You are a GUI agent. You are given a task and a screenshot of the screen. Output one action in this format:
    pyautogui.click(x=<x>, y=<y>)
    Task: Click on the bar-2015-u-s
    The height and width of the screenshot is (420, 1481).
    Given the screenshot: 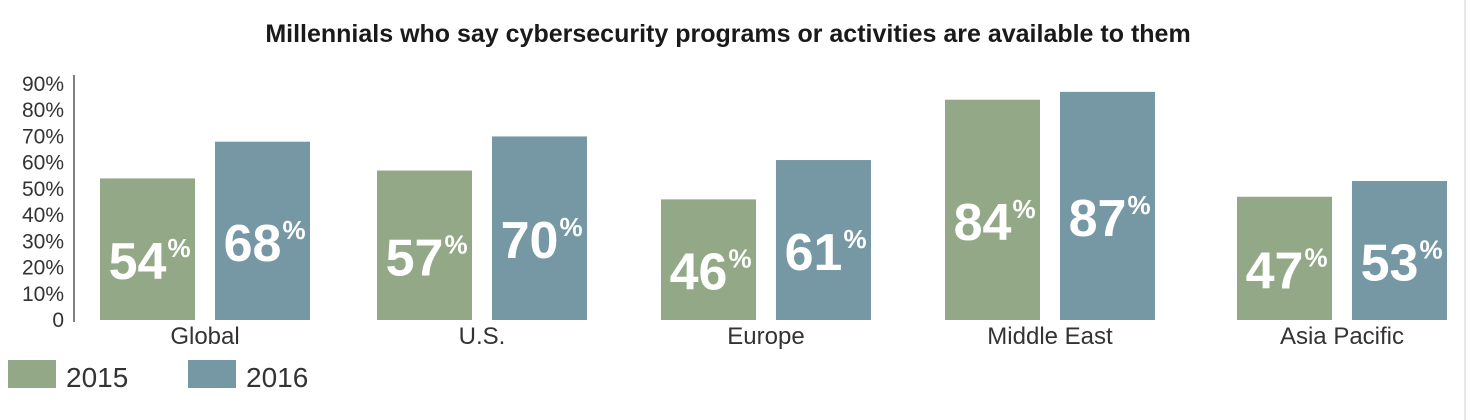 What is the action you would take?
    pyautogui.click(x=424, y=245)
    